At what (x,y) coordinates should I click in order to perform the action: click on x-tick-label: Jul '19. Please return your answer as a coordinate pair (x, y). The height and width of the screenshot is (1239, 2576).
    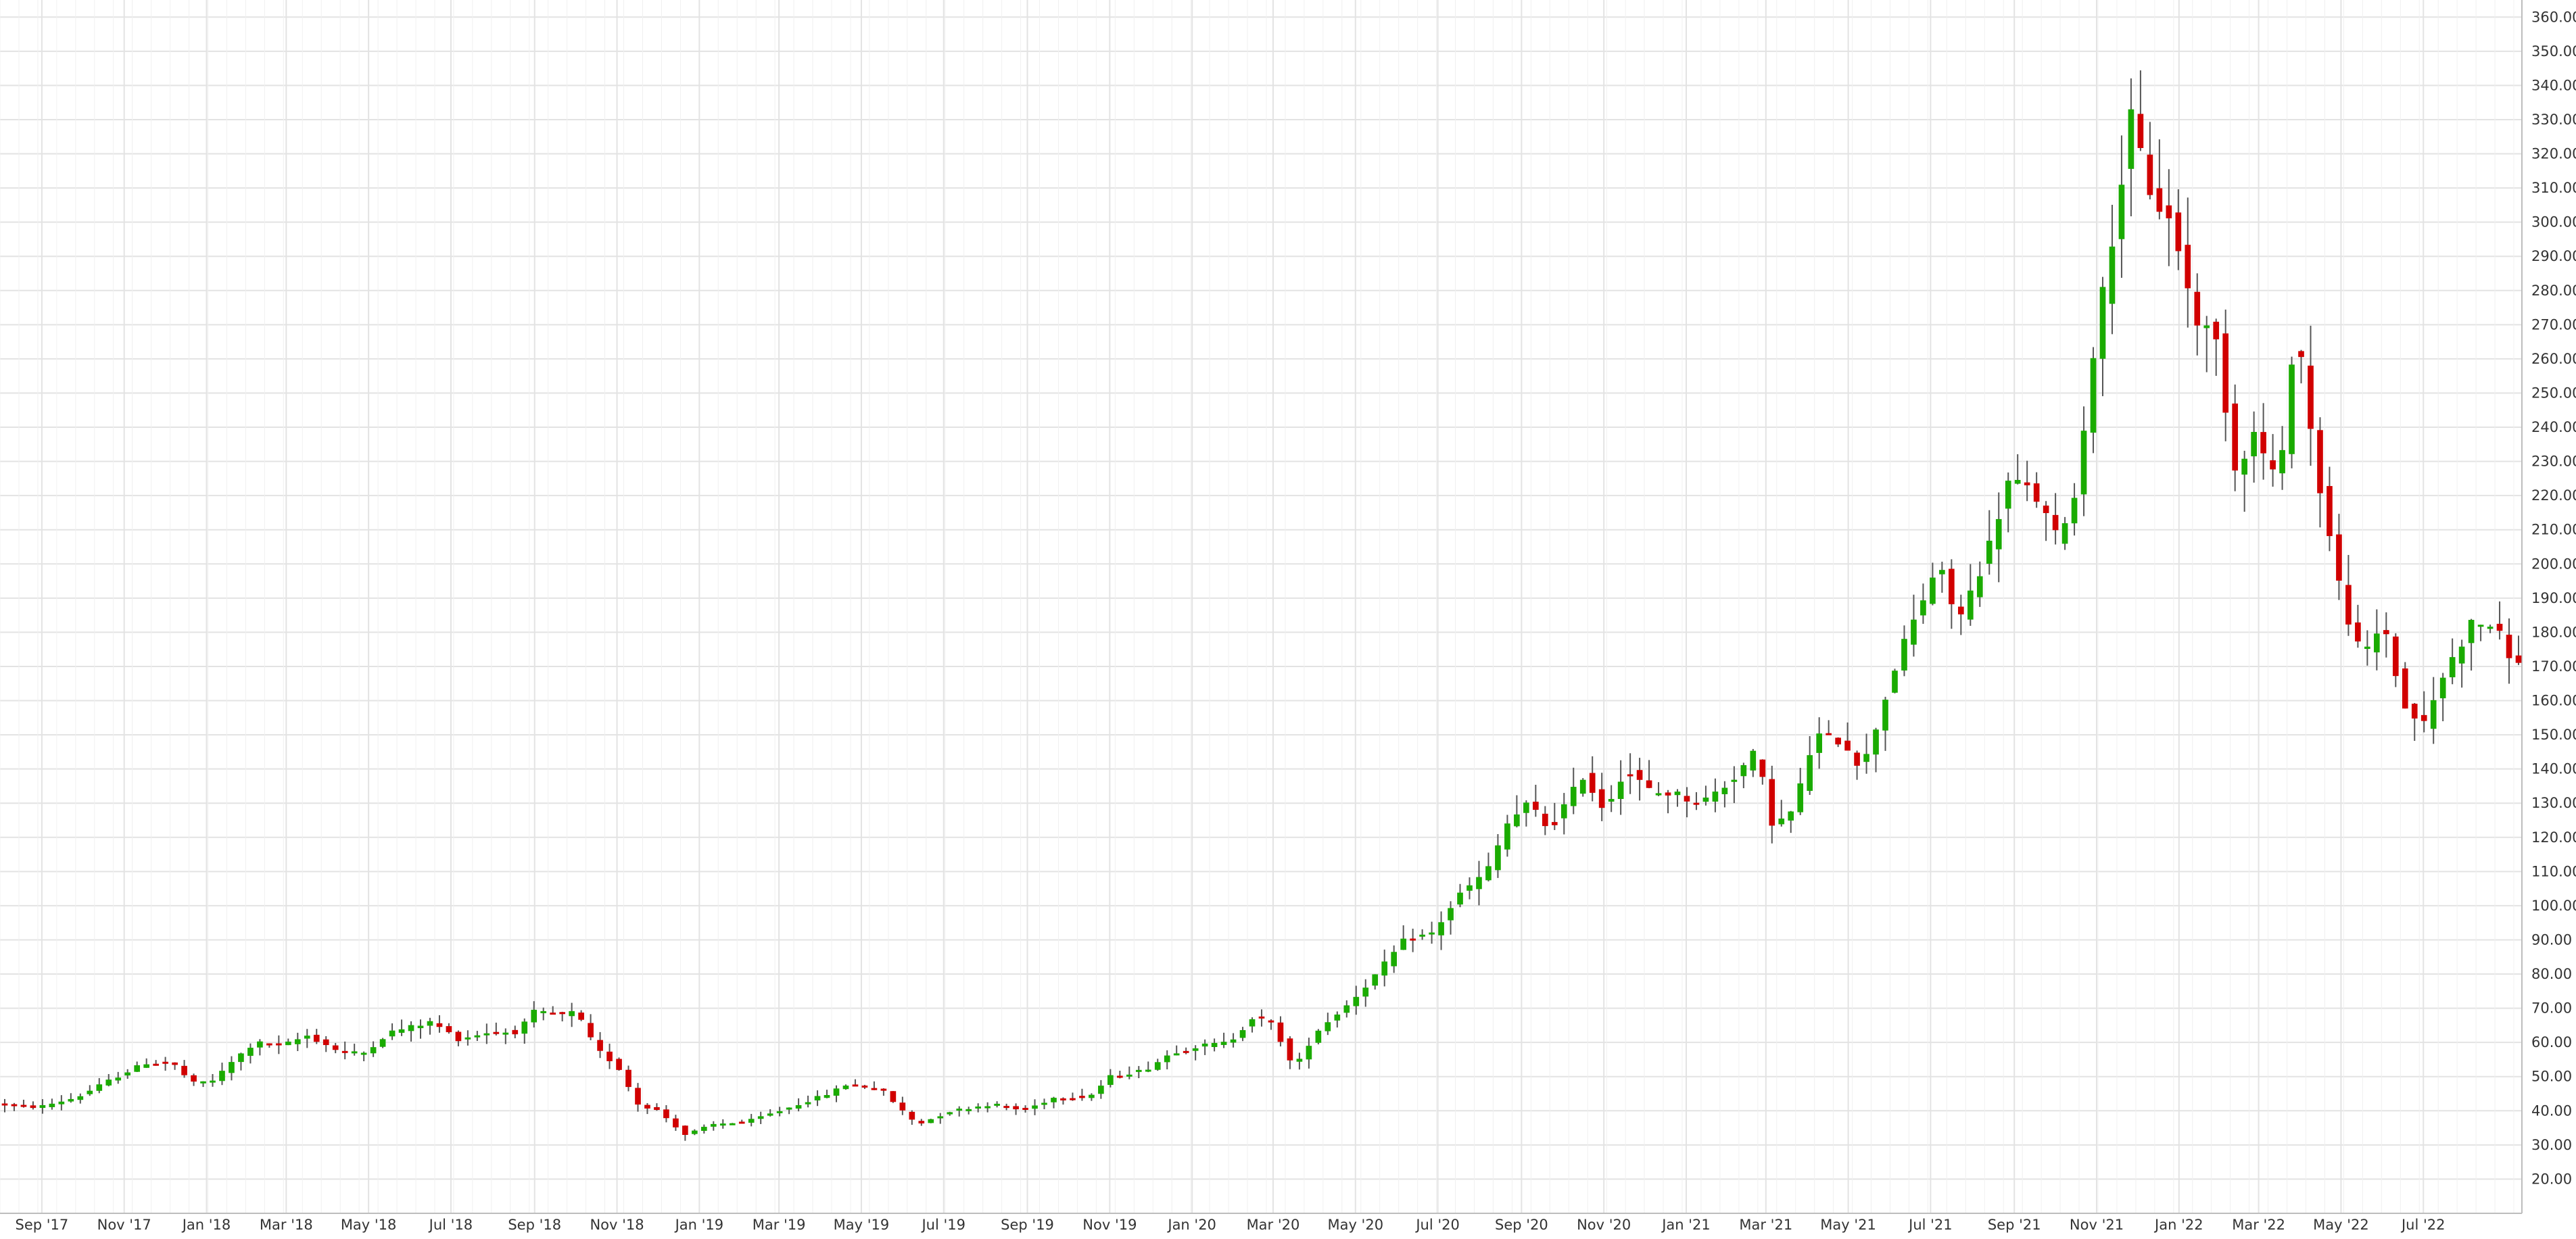
    Looking at the image, I should click on (942, 1225).